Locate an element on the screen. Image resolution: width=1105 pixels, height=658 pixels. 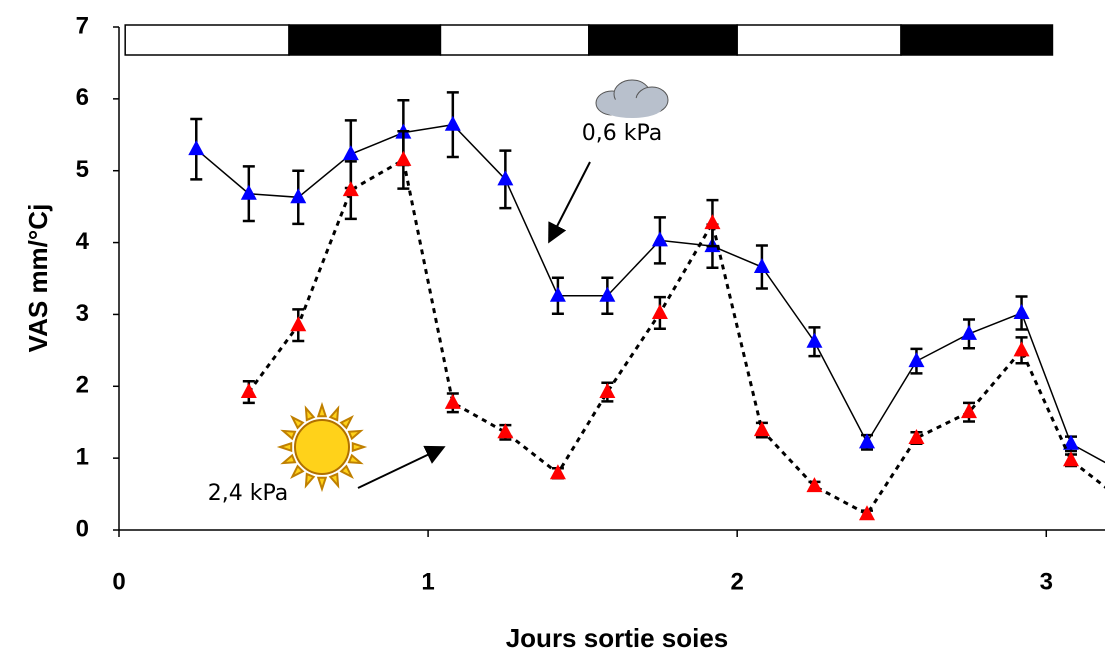
x-tick-label: 2 is located at coordinates (737, 581).